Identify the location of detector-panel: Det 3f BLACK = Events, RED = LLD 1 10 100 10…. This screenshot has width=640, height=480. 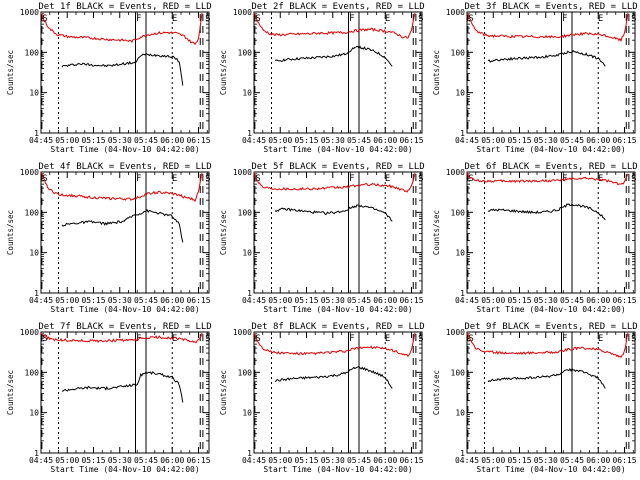
(535, 78).